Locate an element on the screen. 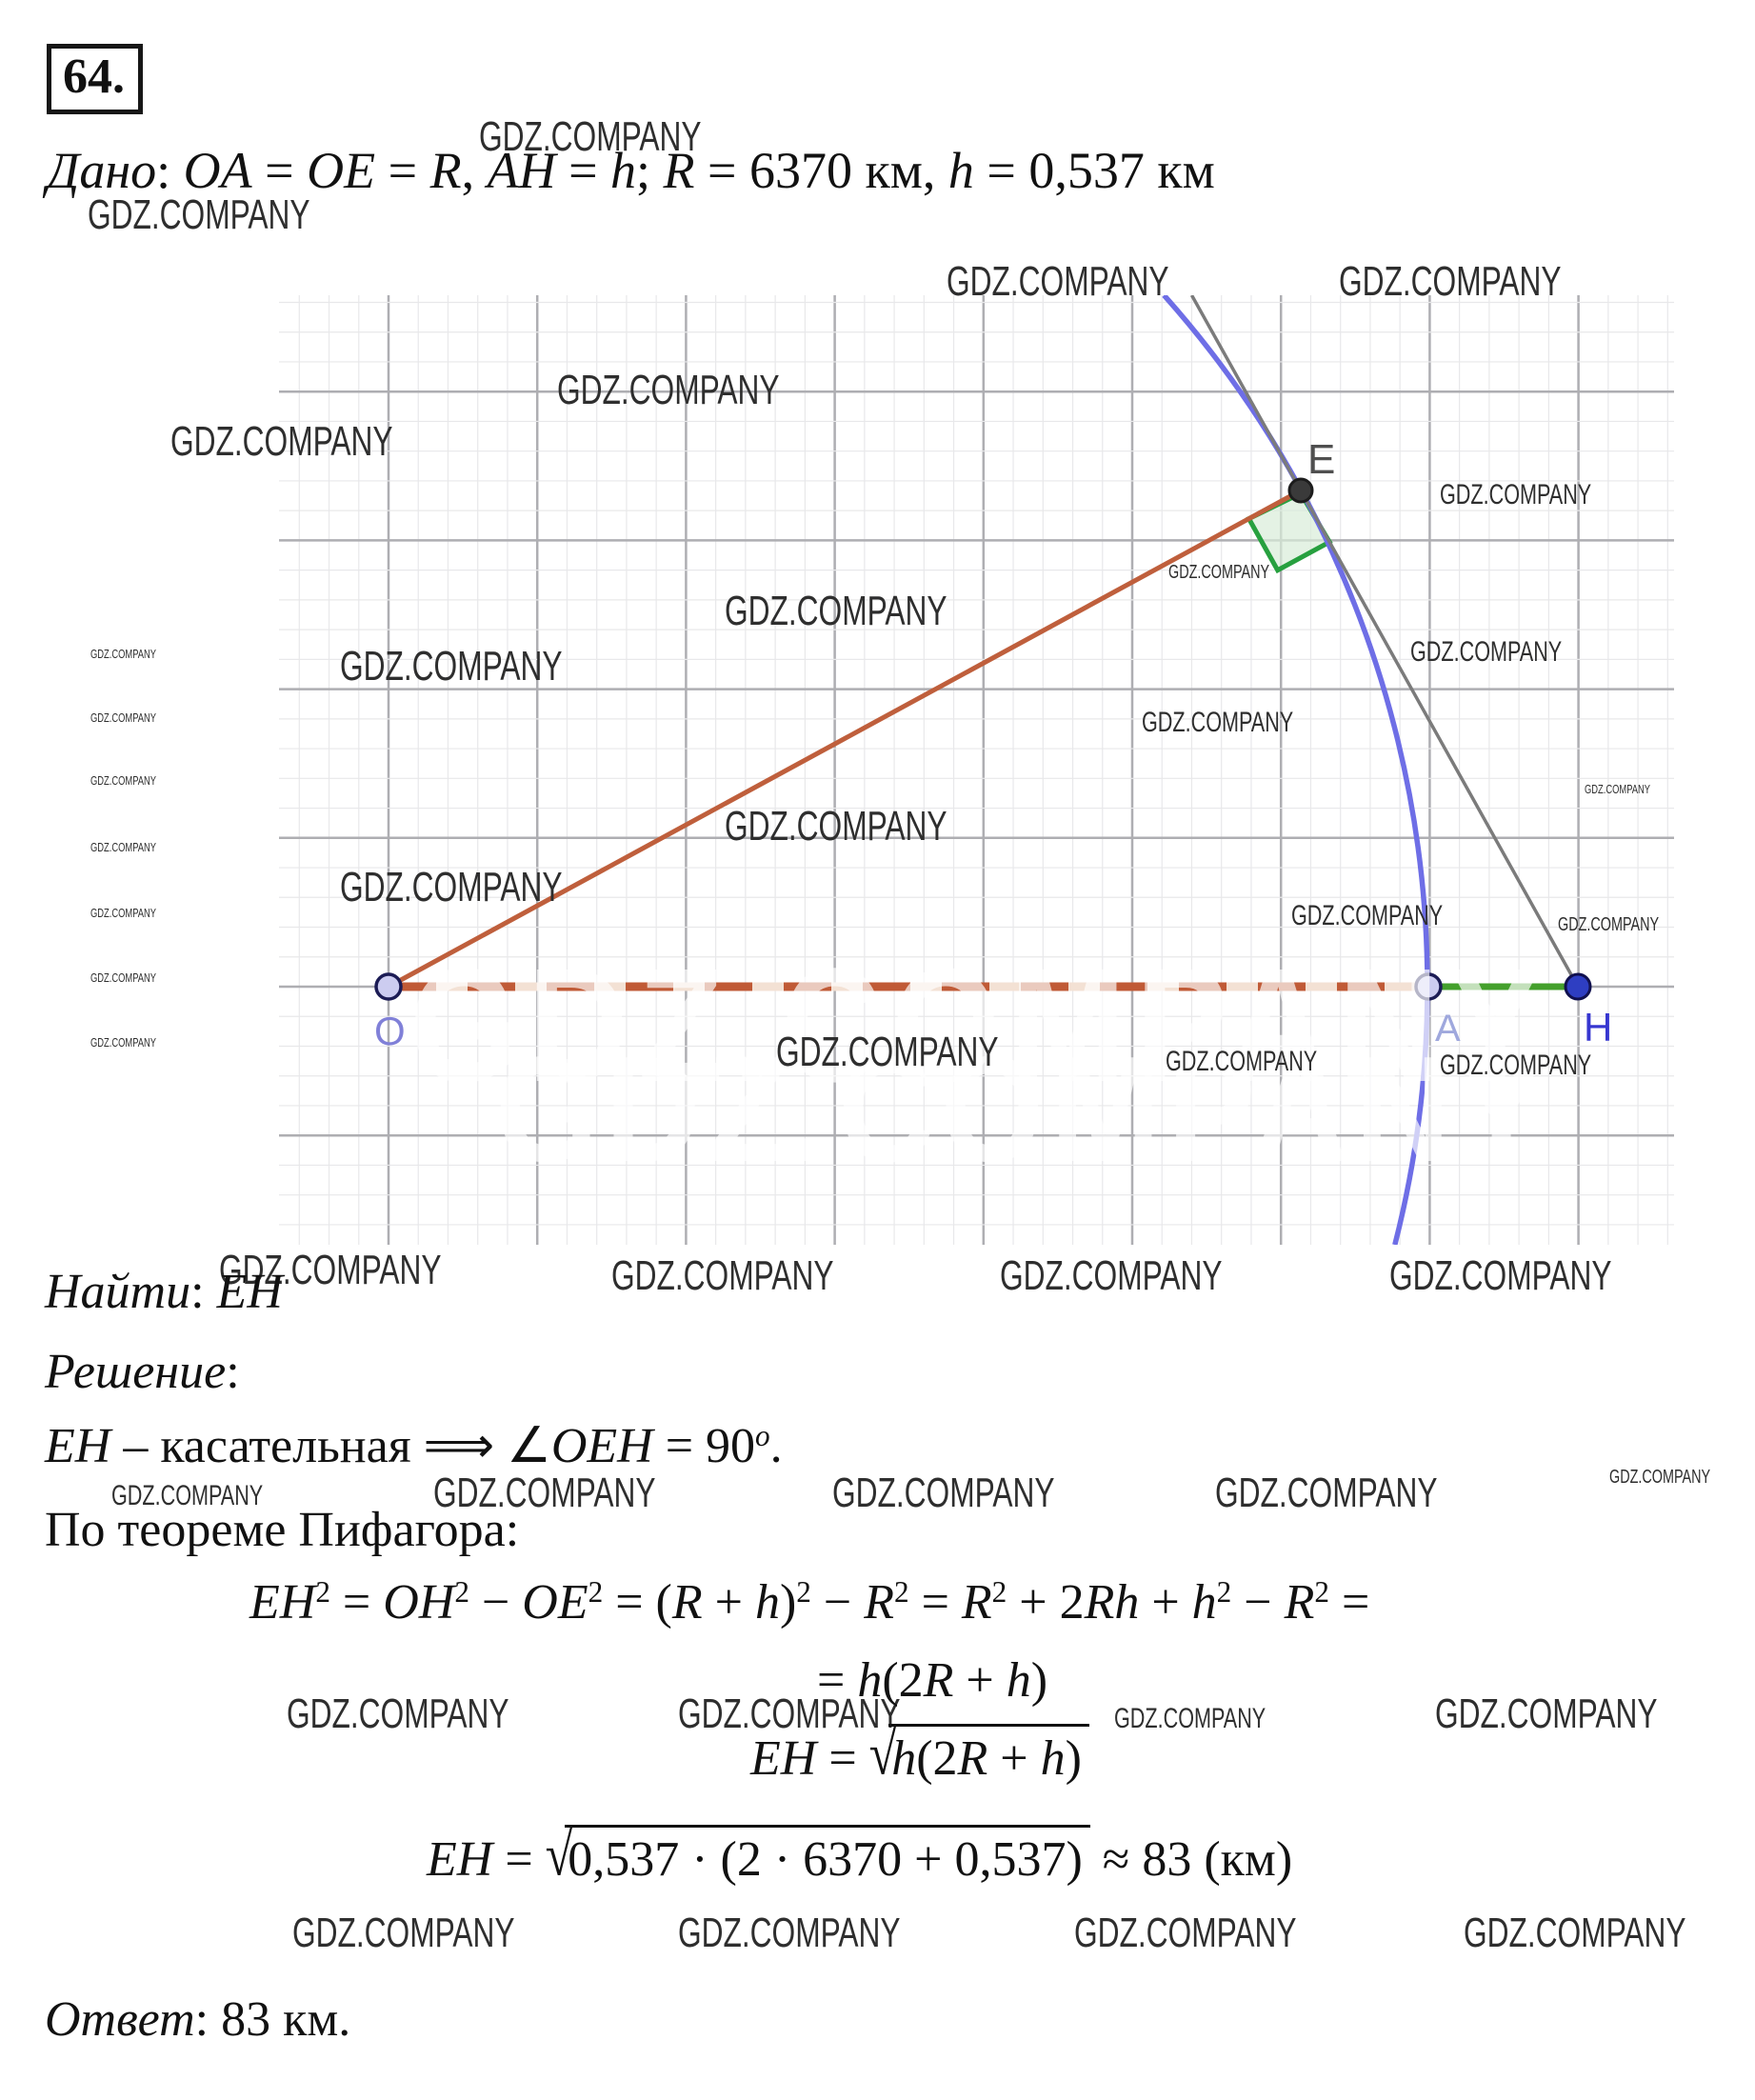 The image size is (1755, 2100). right-angle-marker is located at coordinates (1289, 532).